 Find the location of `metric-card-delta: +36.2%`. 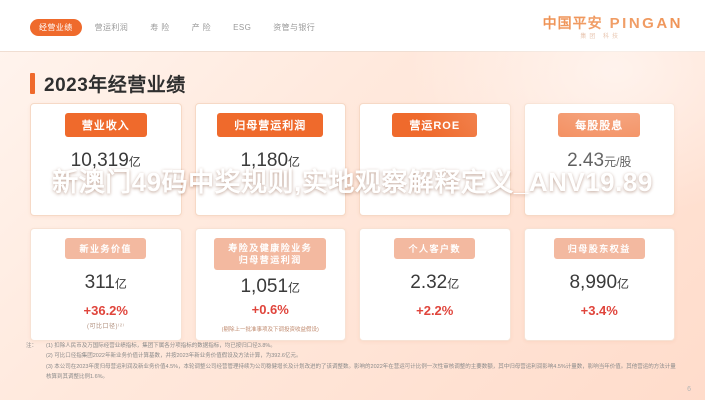

metric-card-delta: +36.2% is located at coordinates (105, 310).